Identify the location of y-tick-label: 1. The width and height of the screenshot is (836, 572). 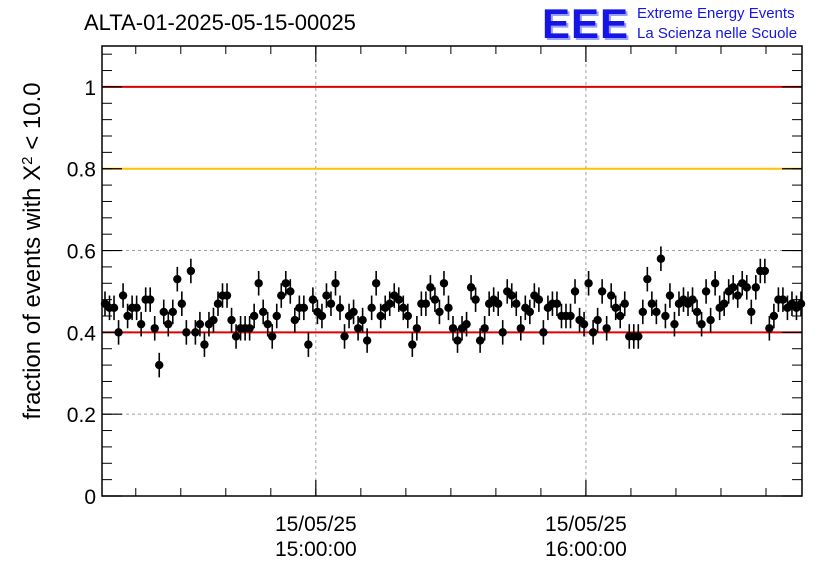
(90, 88).